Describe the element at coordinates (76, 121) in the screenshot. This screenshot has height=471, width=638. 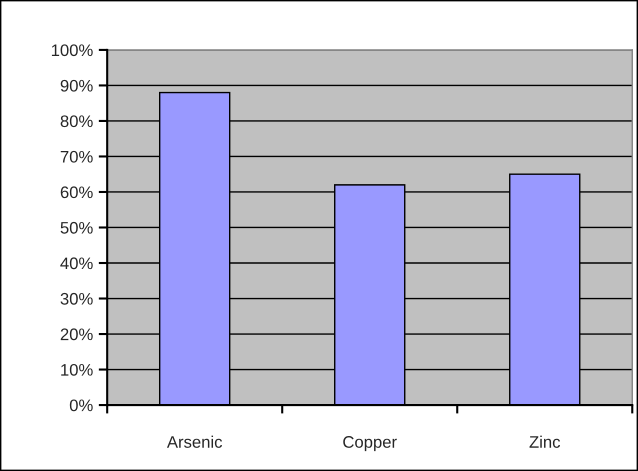
I see `y-tick-label: 80%` at that location.